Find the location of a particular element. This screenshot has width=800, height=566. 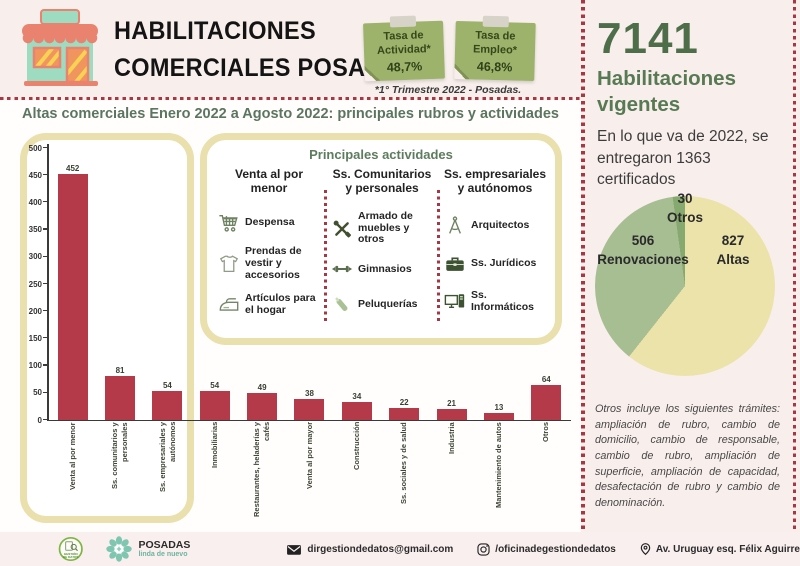

x-tick-label: Ss. empresariales y autónomos is located at coordinates (167, 457).